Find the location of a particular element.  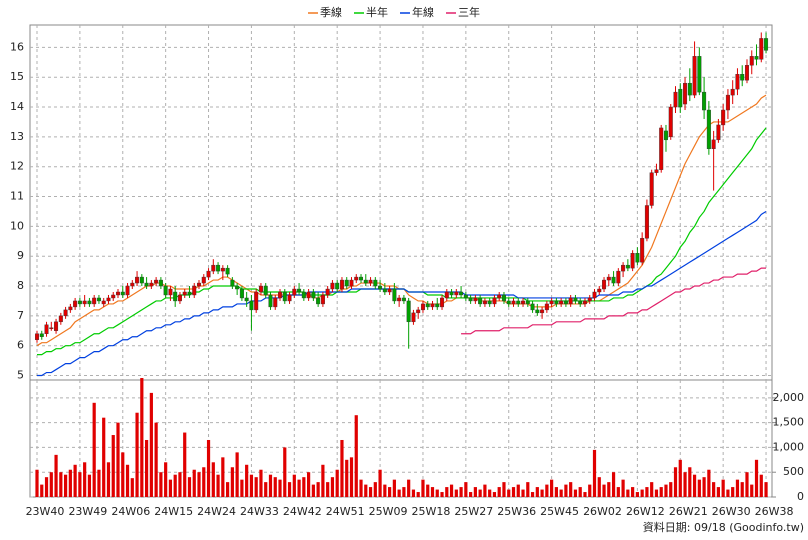

y-tick-label: 14 is located at coordinates (17, 106).